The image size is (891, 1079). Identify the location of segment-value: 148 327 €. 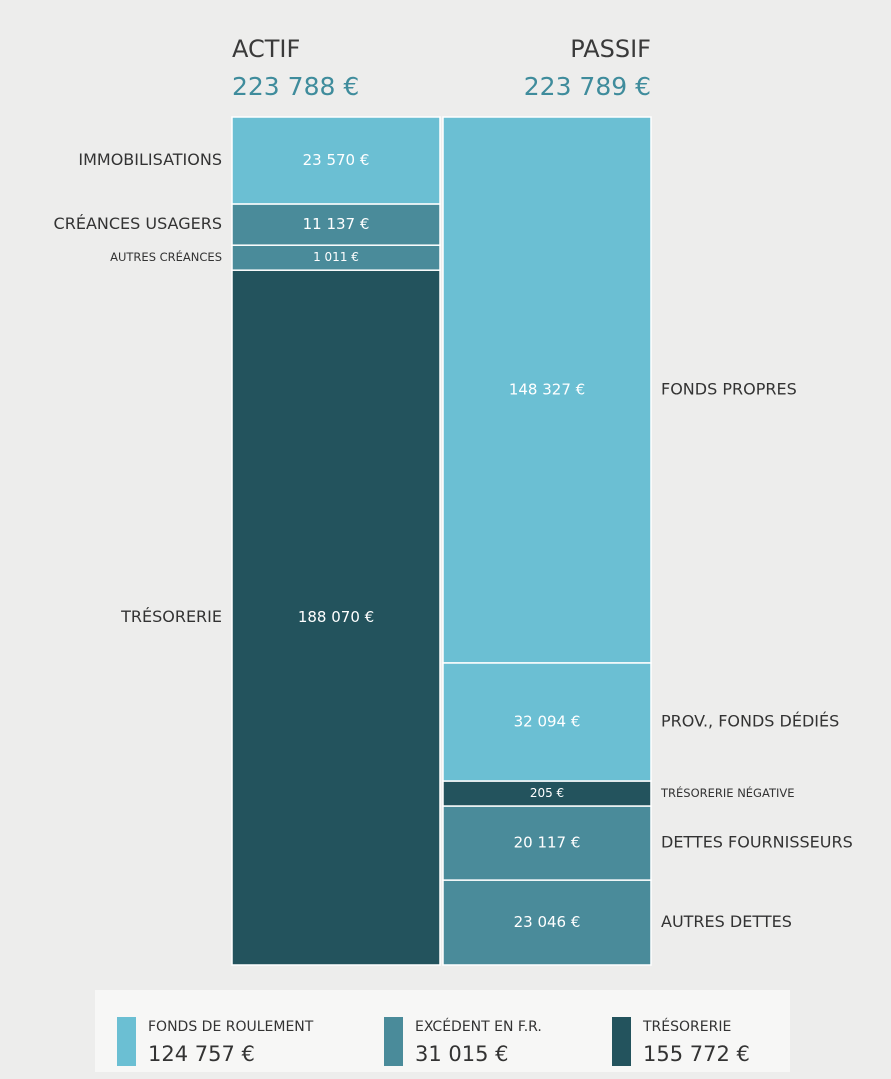
(547, 389).